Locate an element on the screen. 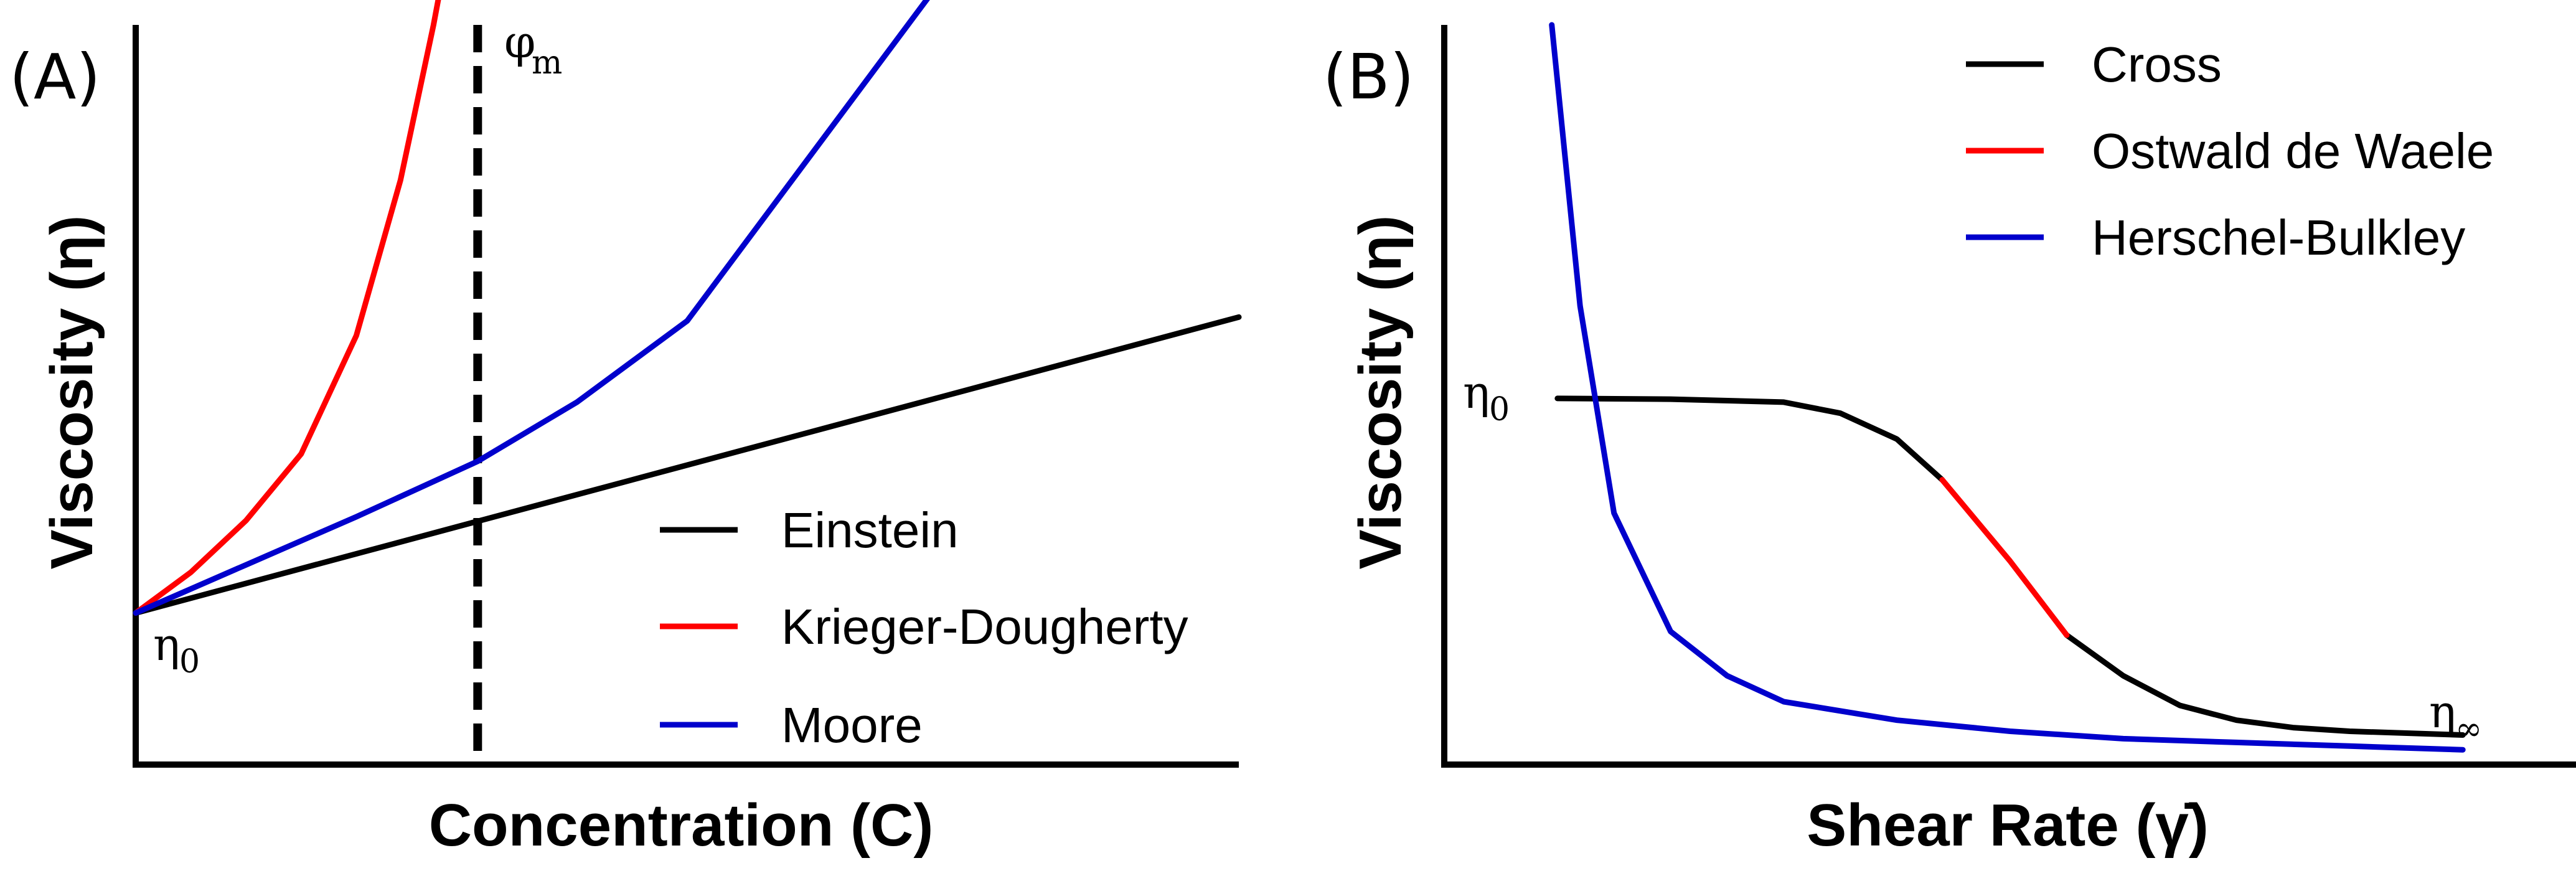 Image resolution: width=2576 pixels, height=886 pixels. cross-line-upper is located at coordinates (1749, 439).